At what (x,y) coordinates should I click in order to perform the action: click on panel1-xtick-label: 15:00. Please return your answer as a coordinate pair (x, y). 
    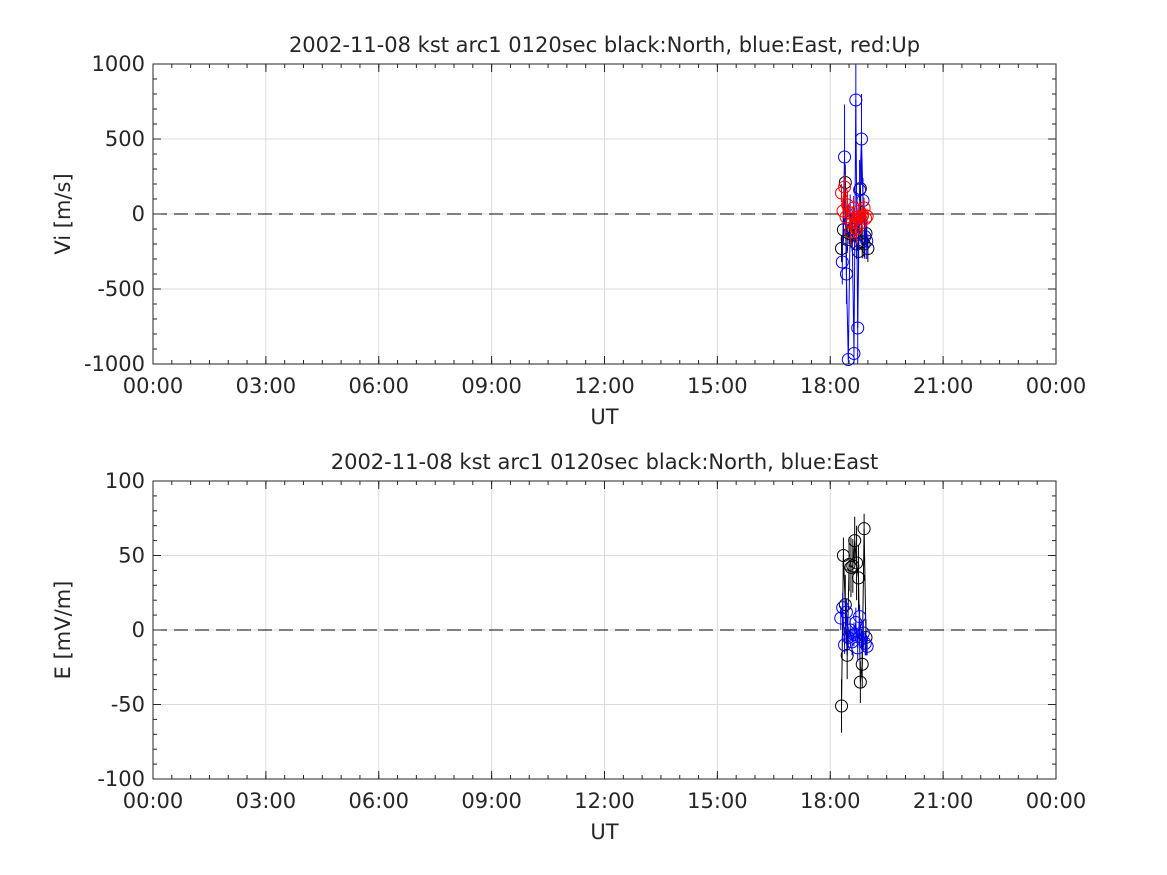
    Looking at the image, I should click on (717, 386).